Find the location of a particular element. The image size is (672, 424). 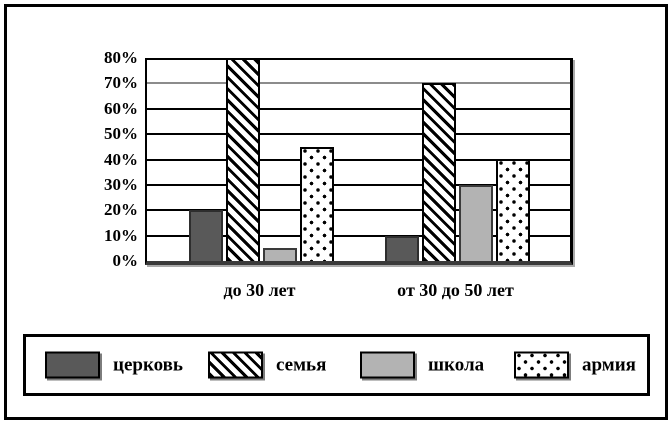

legend-item: церковь is located at coordinates (114, 365).